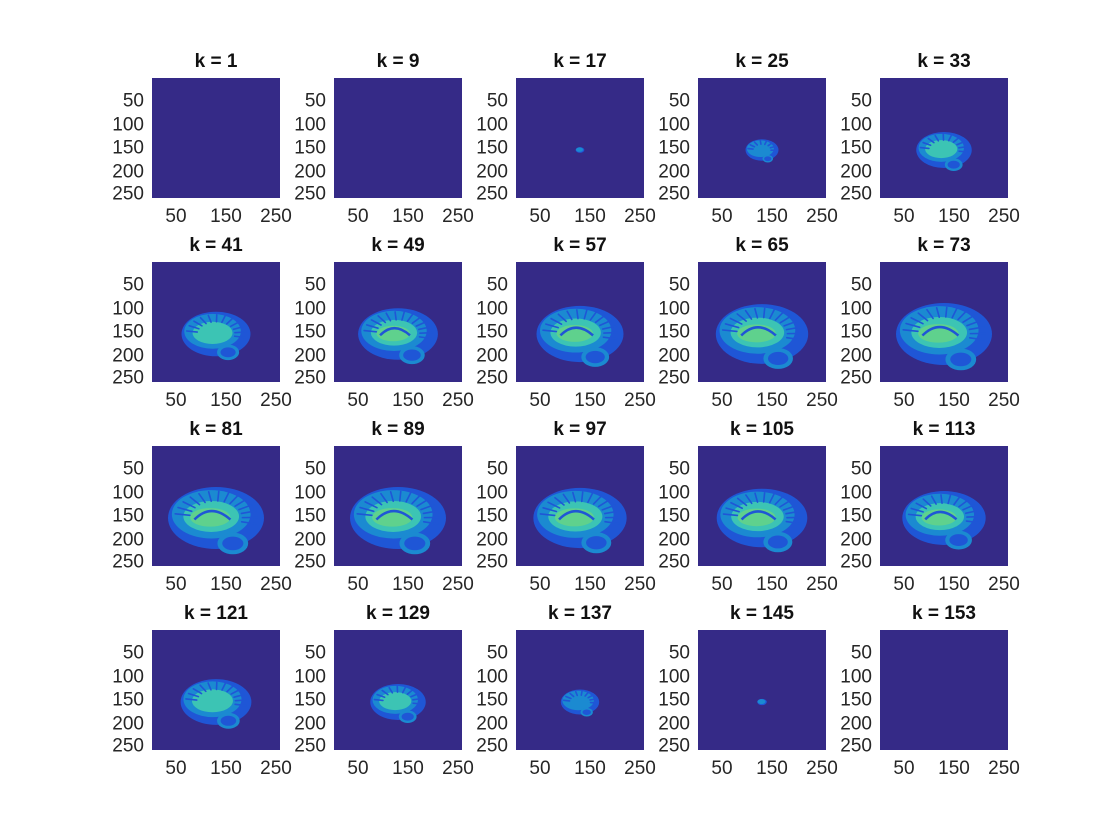  Describe the element at coordinates (944, 245) in the screenshot. I see `panel-title: k = 73` at that location.